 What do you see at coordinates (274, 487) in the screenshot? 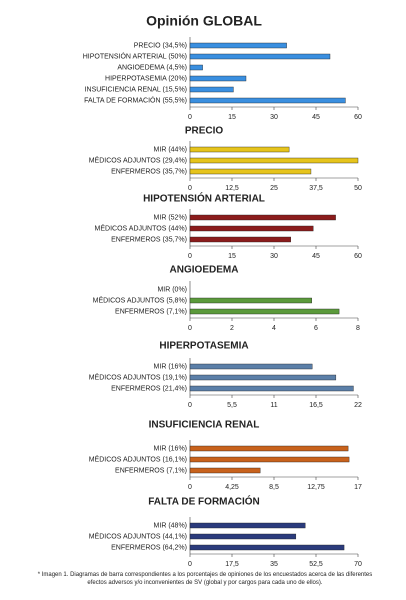
I see `x-tick-label: 8,5` at bounding box center [274, 487].